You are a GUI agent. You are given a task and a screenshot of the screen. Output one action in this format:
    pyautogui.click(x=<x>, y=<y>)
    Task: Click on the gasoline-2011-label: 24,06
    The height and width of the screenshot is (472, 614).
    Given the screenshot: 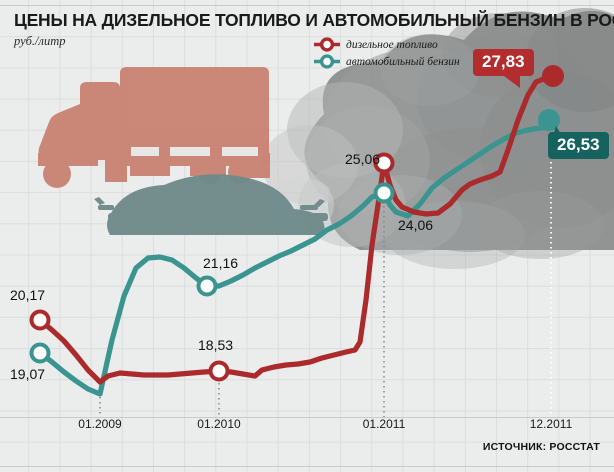 What is the action you would take?
    pyautogui.click(x=416, y=225)
    